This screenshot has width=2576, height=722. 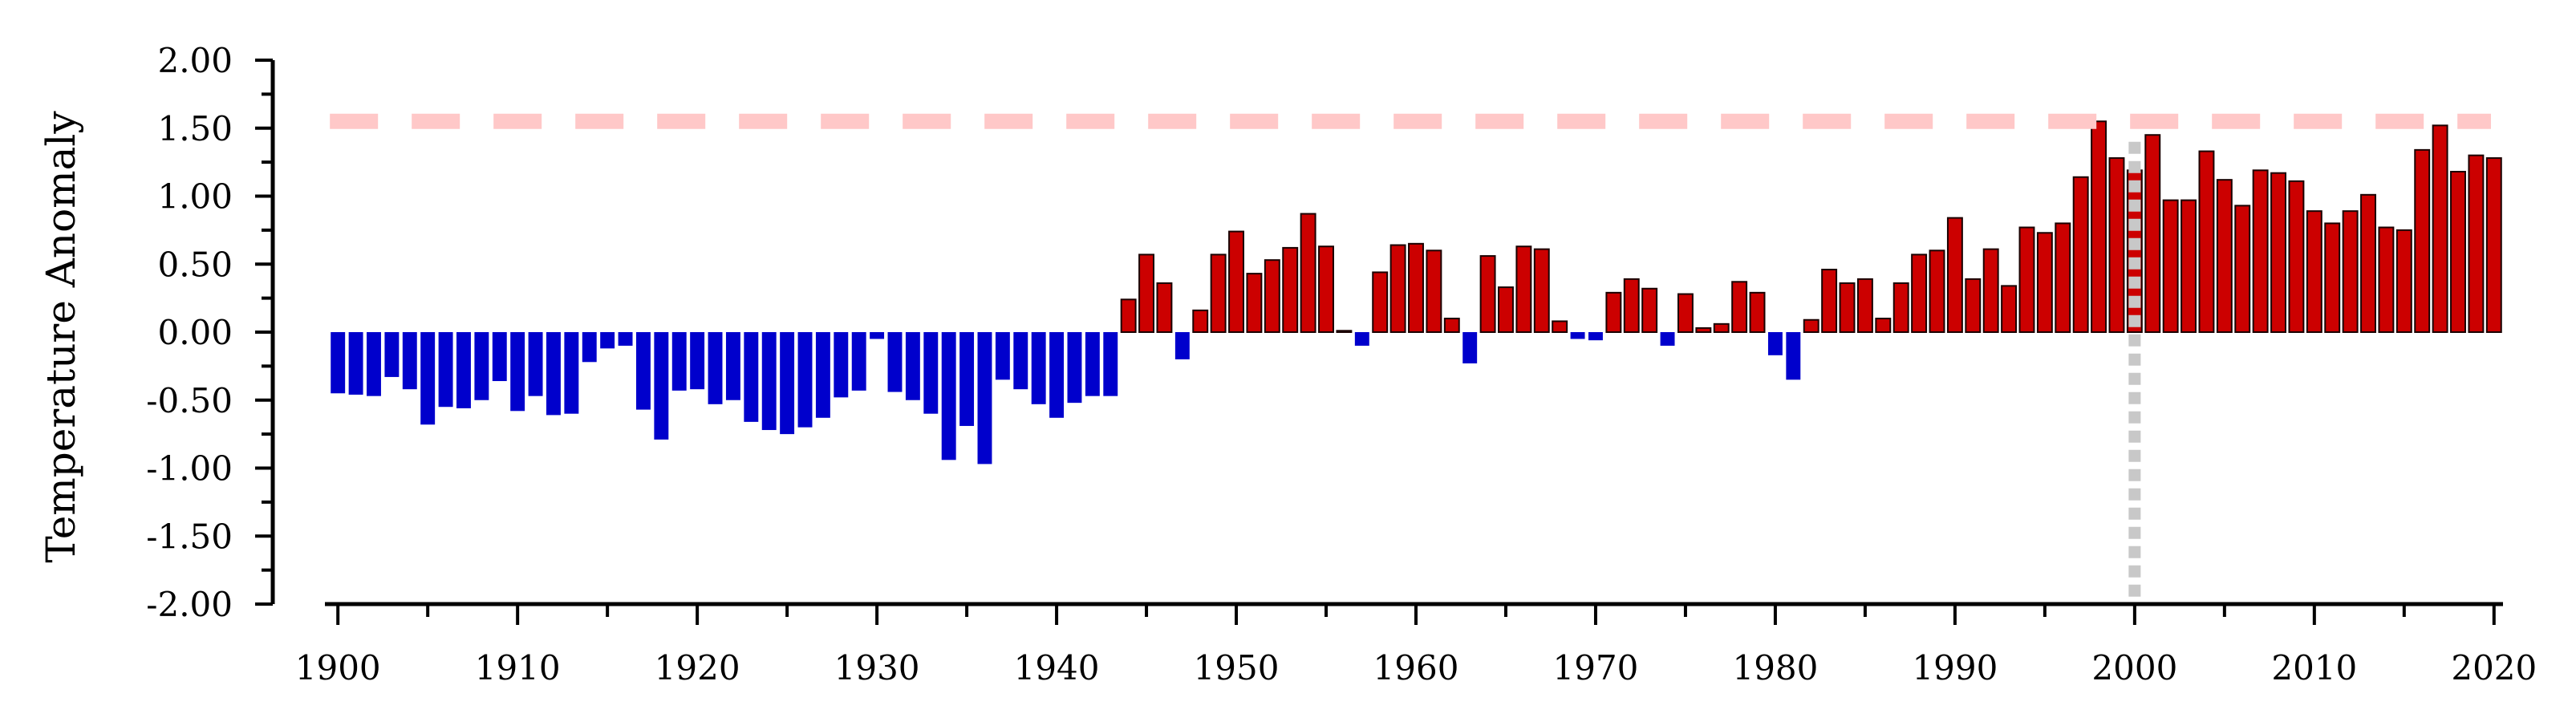 What do you see at coordinates (1128, 316) in the screenshot?
I see `bar-1944` at bounding box center [1128, 316].